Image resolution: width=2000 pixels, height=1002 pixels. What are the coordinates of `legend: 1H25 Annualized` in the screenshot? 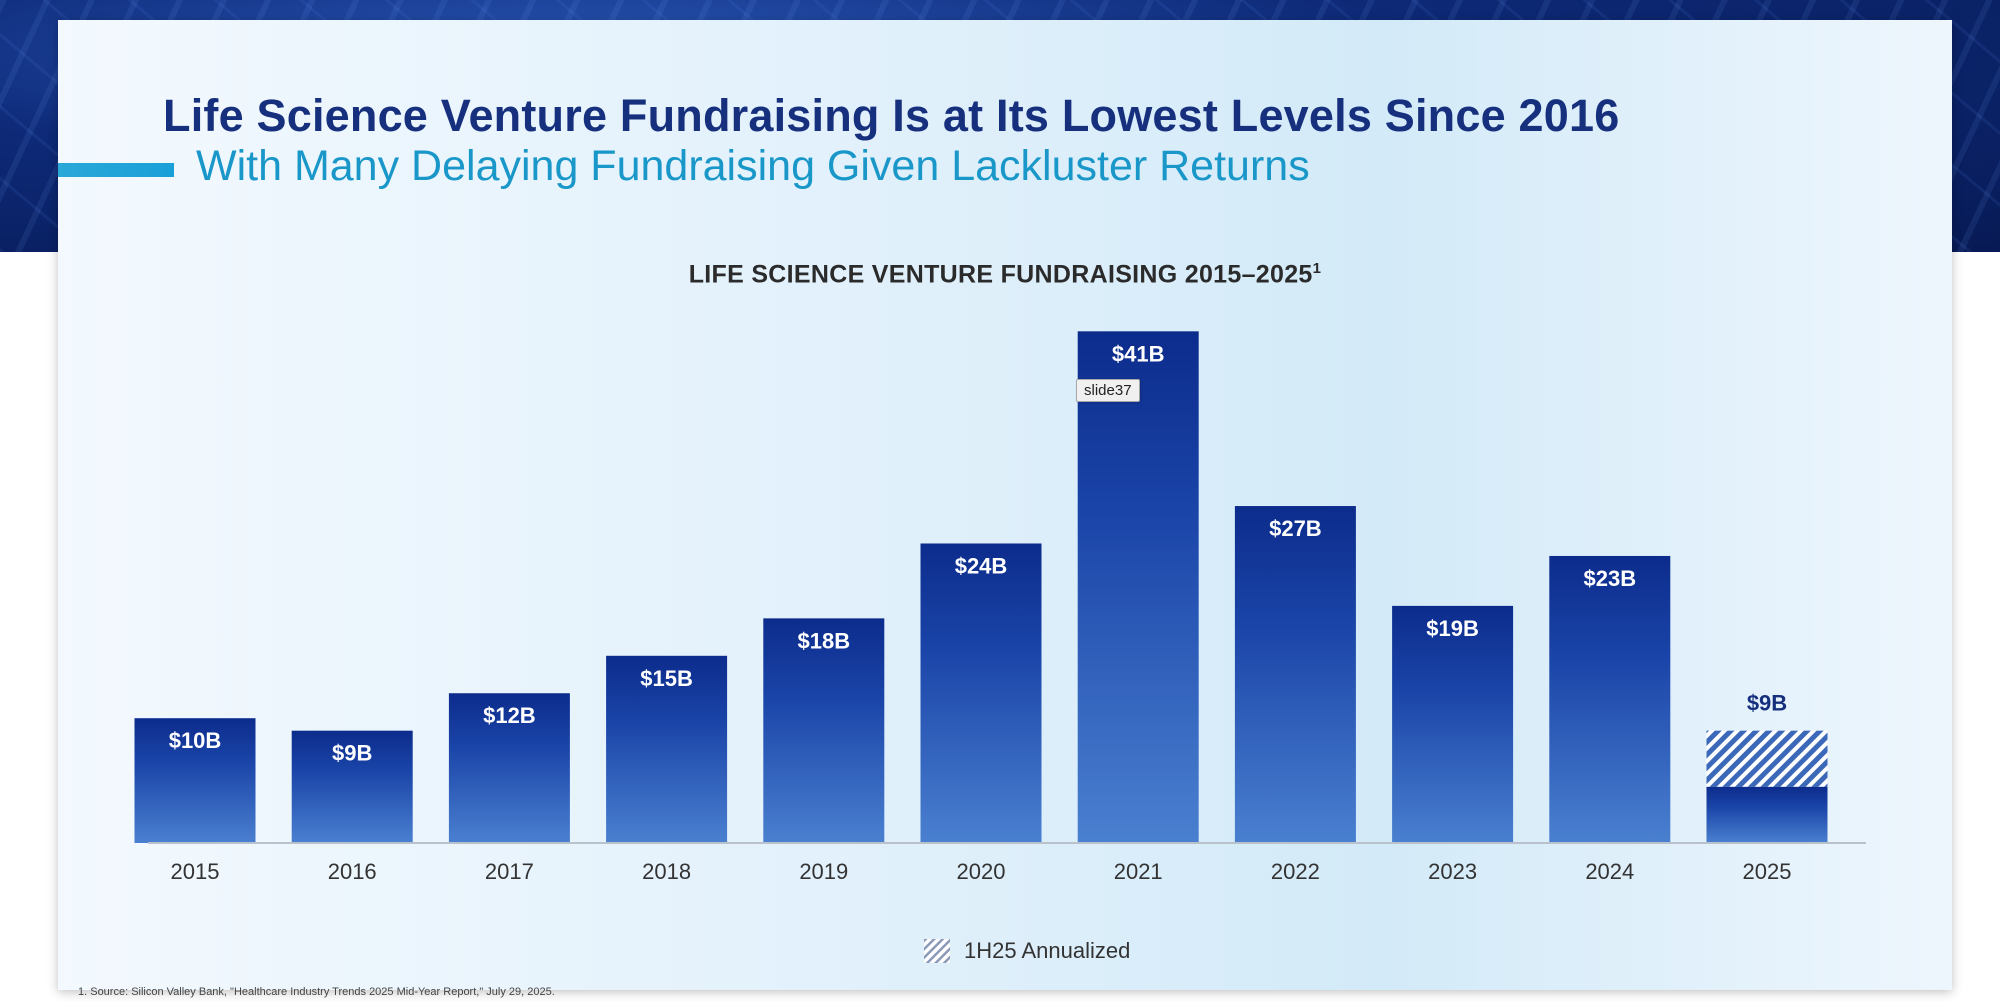 It's located at (1027, 951).